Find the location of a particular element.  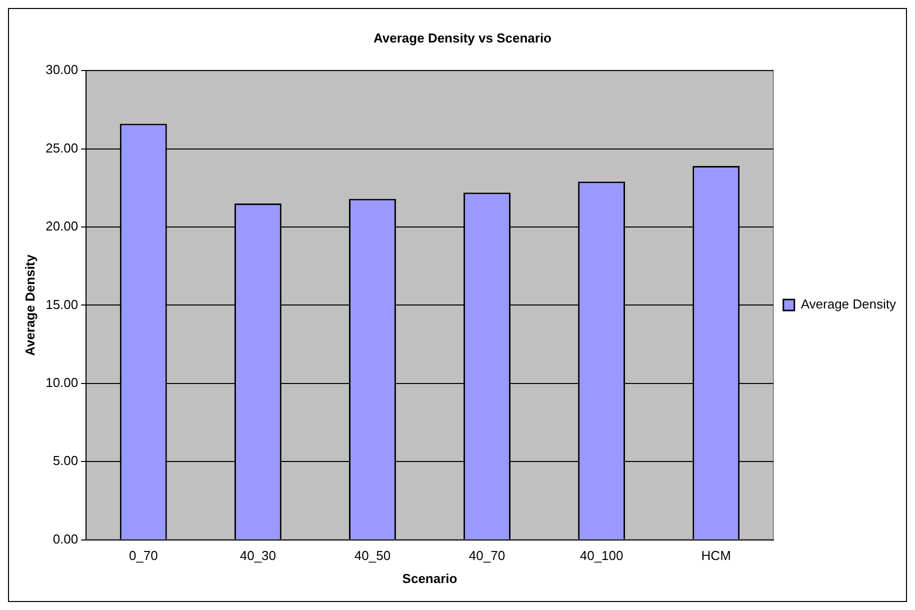

y-tick-label: 30.00 is located at coordinates (62, 70).